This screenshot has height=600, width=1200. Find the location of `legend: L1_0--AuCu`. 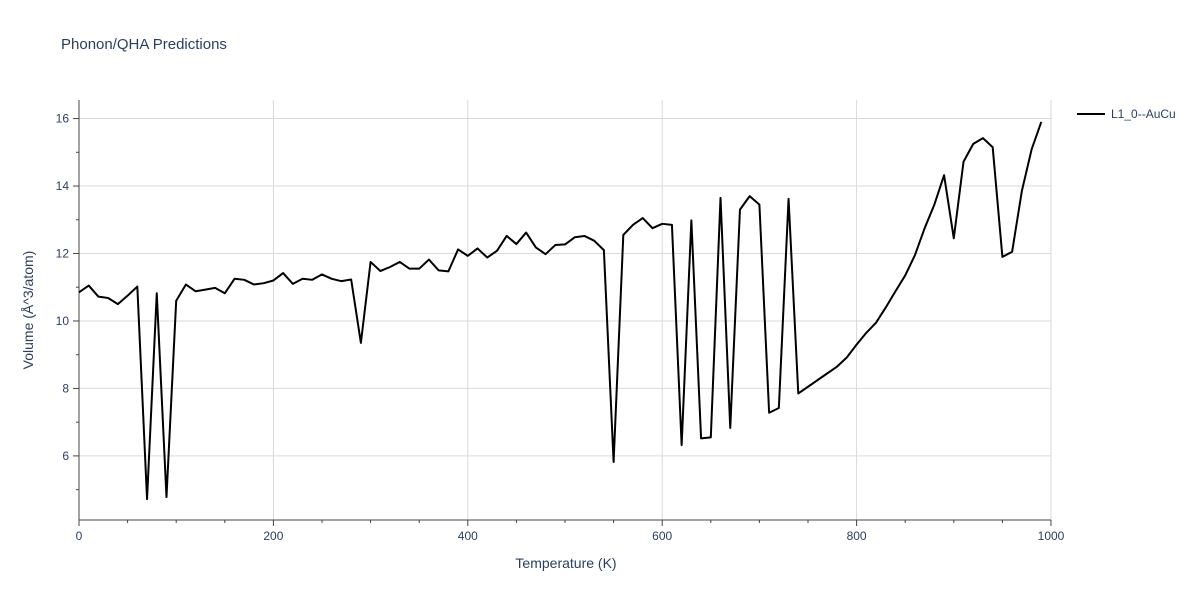

legend: L1_0--AuCu is located at coordinates (1126, 114).